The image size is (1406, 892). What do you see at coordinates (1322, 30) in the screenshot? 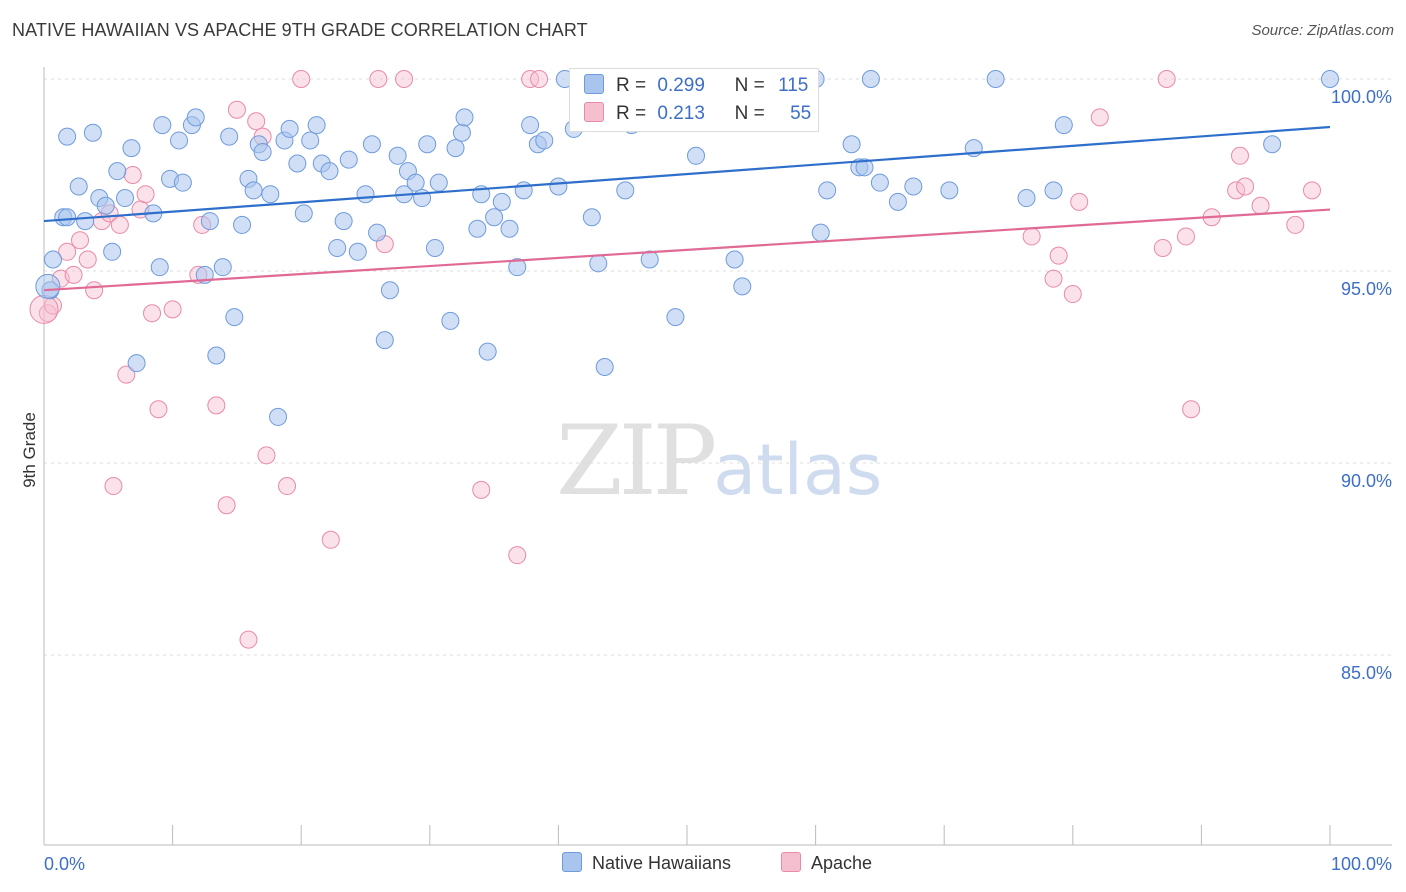
I see `source-label: Source: ZipAtlas.com` at bounding box center [1322, 30].